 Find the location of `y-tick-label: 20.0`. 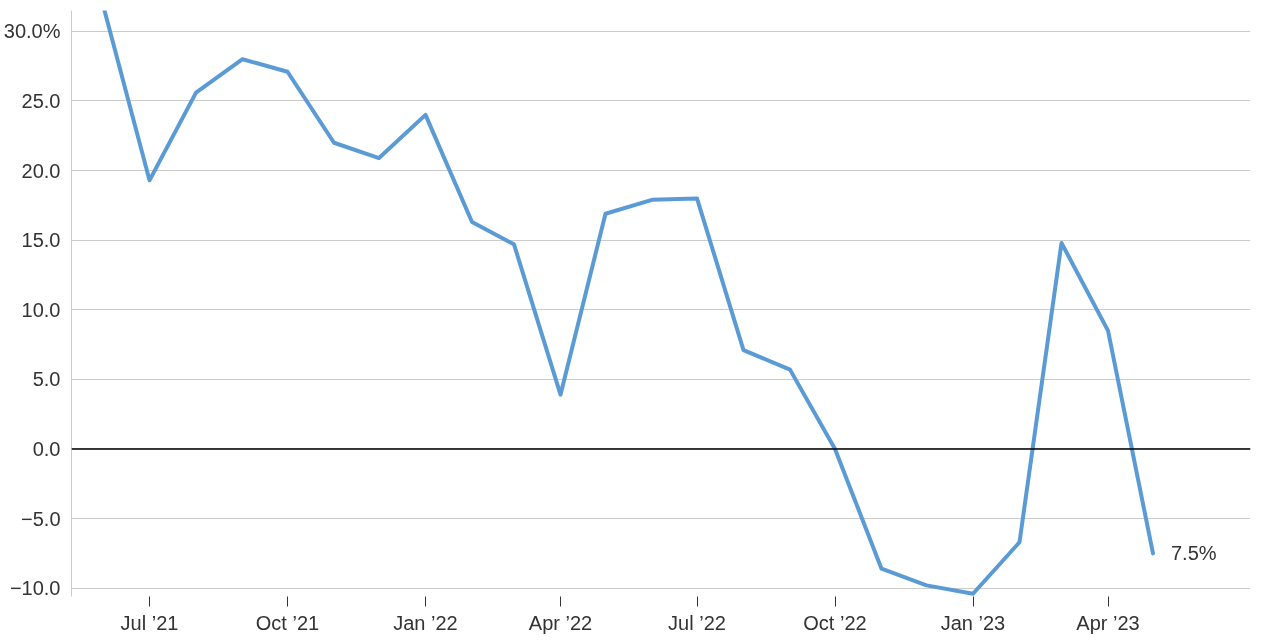

y-tick-label: 20.0 is located at coordinates (41, 170).